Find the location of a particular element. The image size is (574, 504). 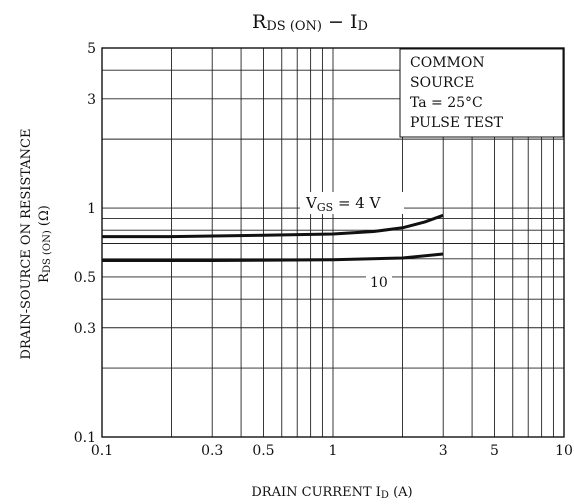

annotation-box: COMMON SOURCE Ta = 25°C PULSE TEST is located at coordinates (481, 93).